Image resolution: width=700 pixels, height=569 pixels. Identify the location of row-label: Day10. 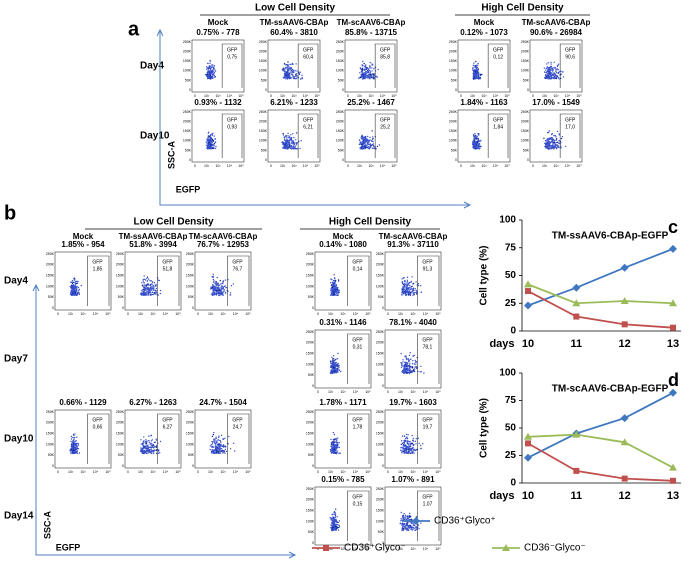
(155, 136).